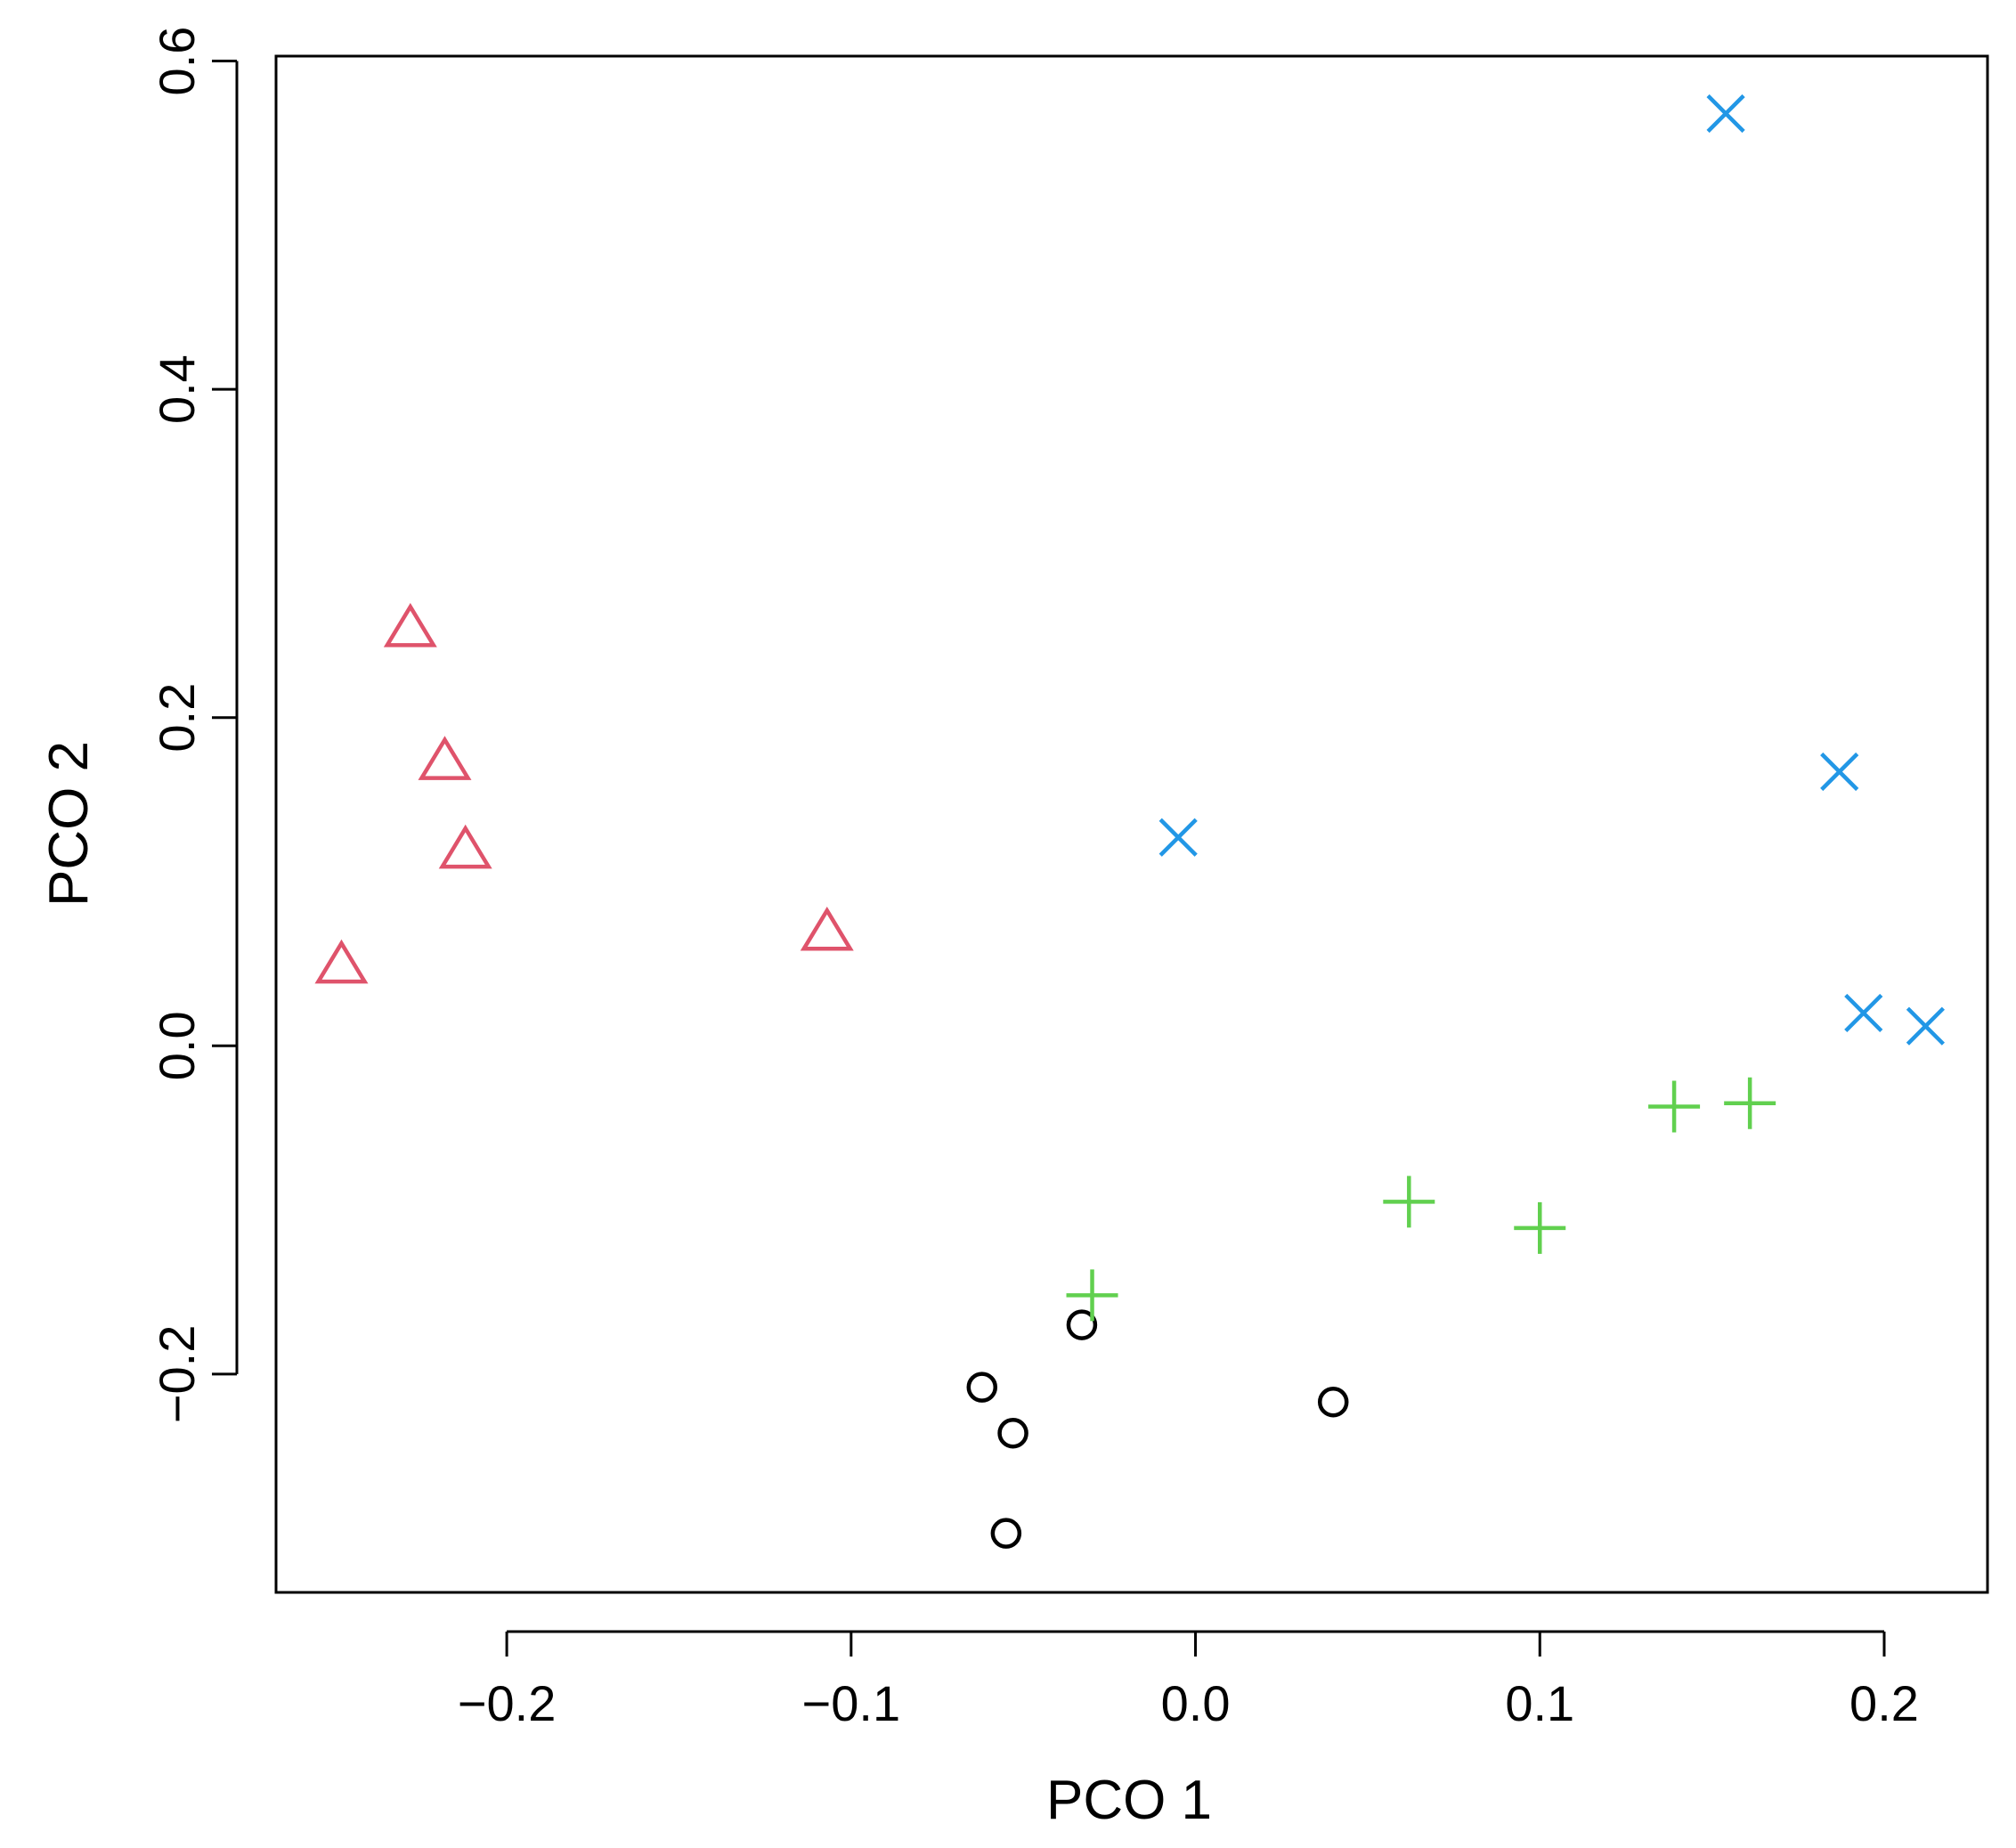  I want to click on x-tick-label: 0.0, so click(1196, 1703).